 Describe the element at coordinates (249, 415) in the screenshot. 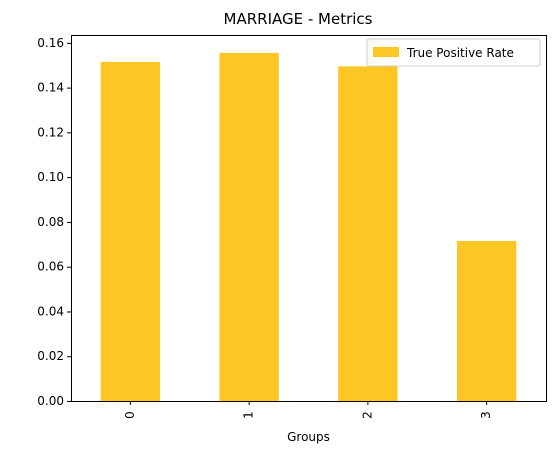

I see `x-tick-label: 1` at that location.